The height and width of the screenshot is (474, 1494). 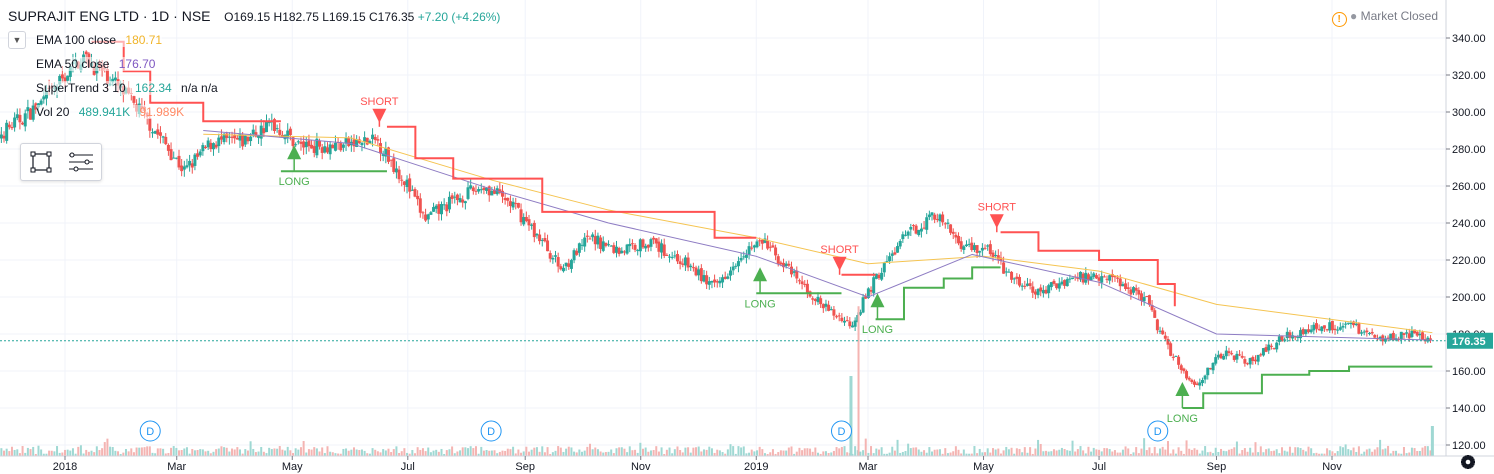 What do you see at coordinates (81, 162) in the screenshot?
I see `menu-icon` at bounding box center [81, 162].